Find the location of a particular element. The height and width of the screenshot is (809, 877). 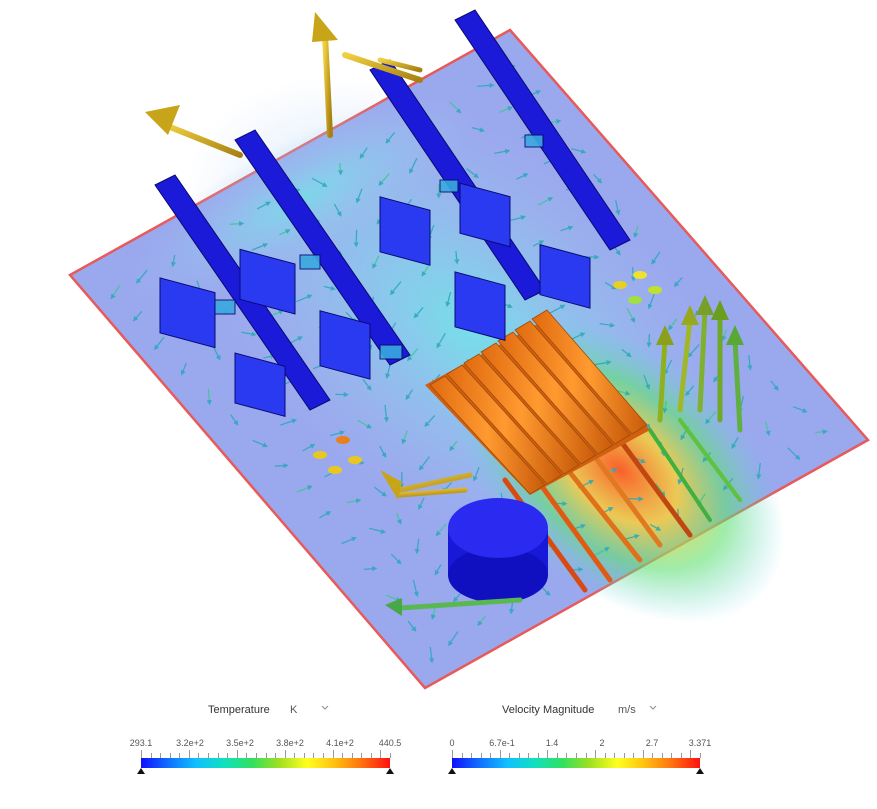

tick-label: 2.7 is located at coordinates (652, 743).